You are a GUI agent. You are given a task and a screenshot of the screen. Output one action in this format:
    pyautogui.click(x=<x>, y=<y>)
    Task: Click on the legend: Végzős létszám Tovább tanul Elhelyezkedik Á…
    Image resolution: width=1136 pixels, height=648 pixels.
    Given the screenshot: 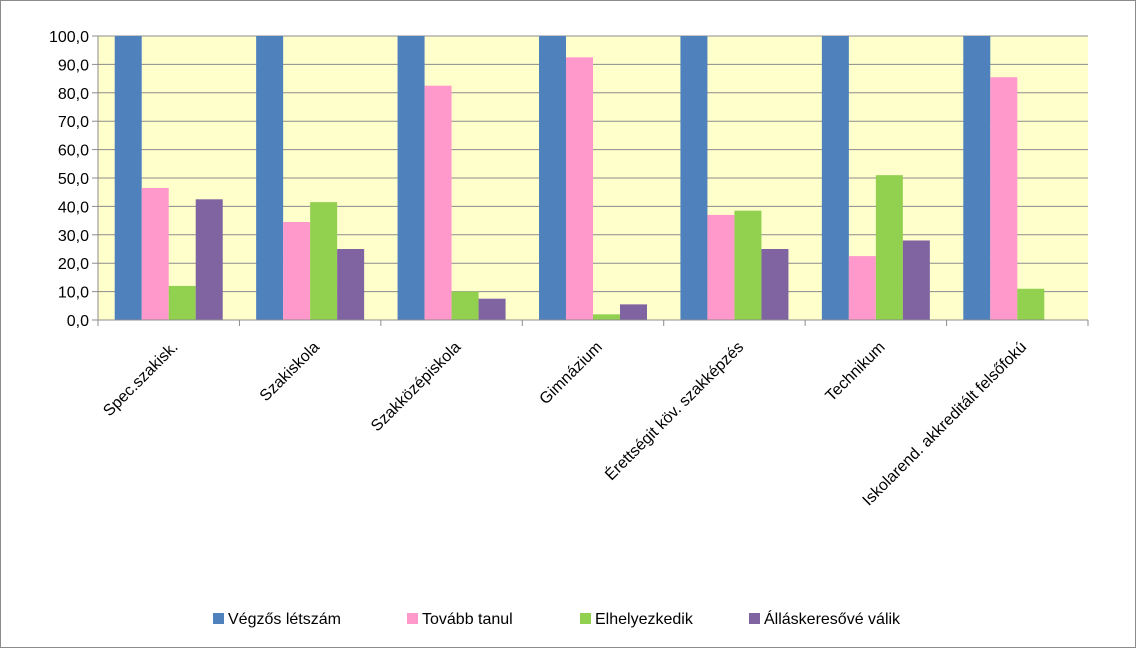 What is the action you would take?
    pyautogui.click(x=557, y=618)
    